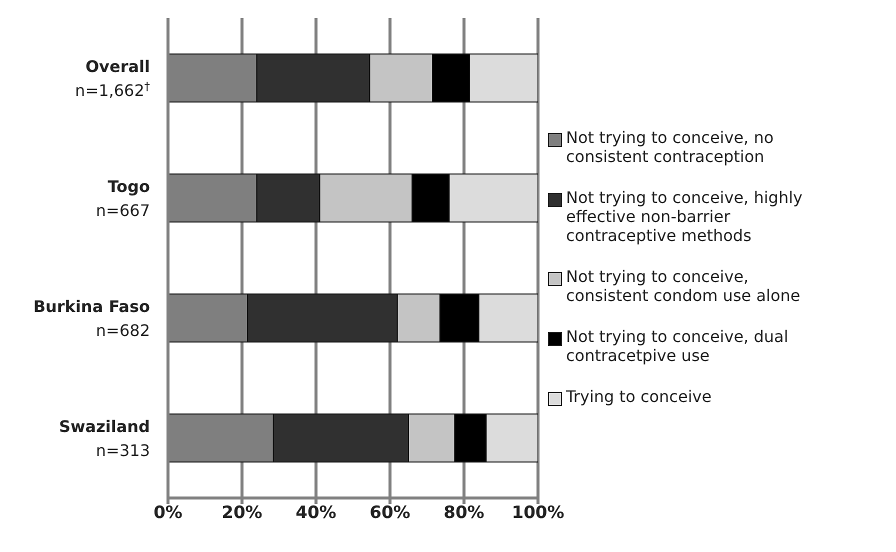  What do you see at coordinates (91, 318) in the screenshot?
I see `y-tick-label: Burkina Faso n=682` at bounding box center [91, 318].